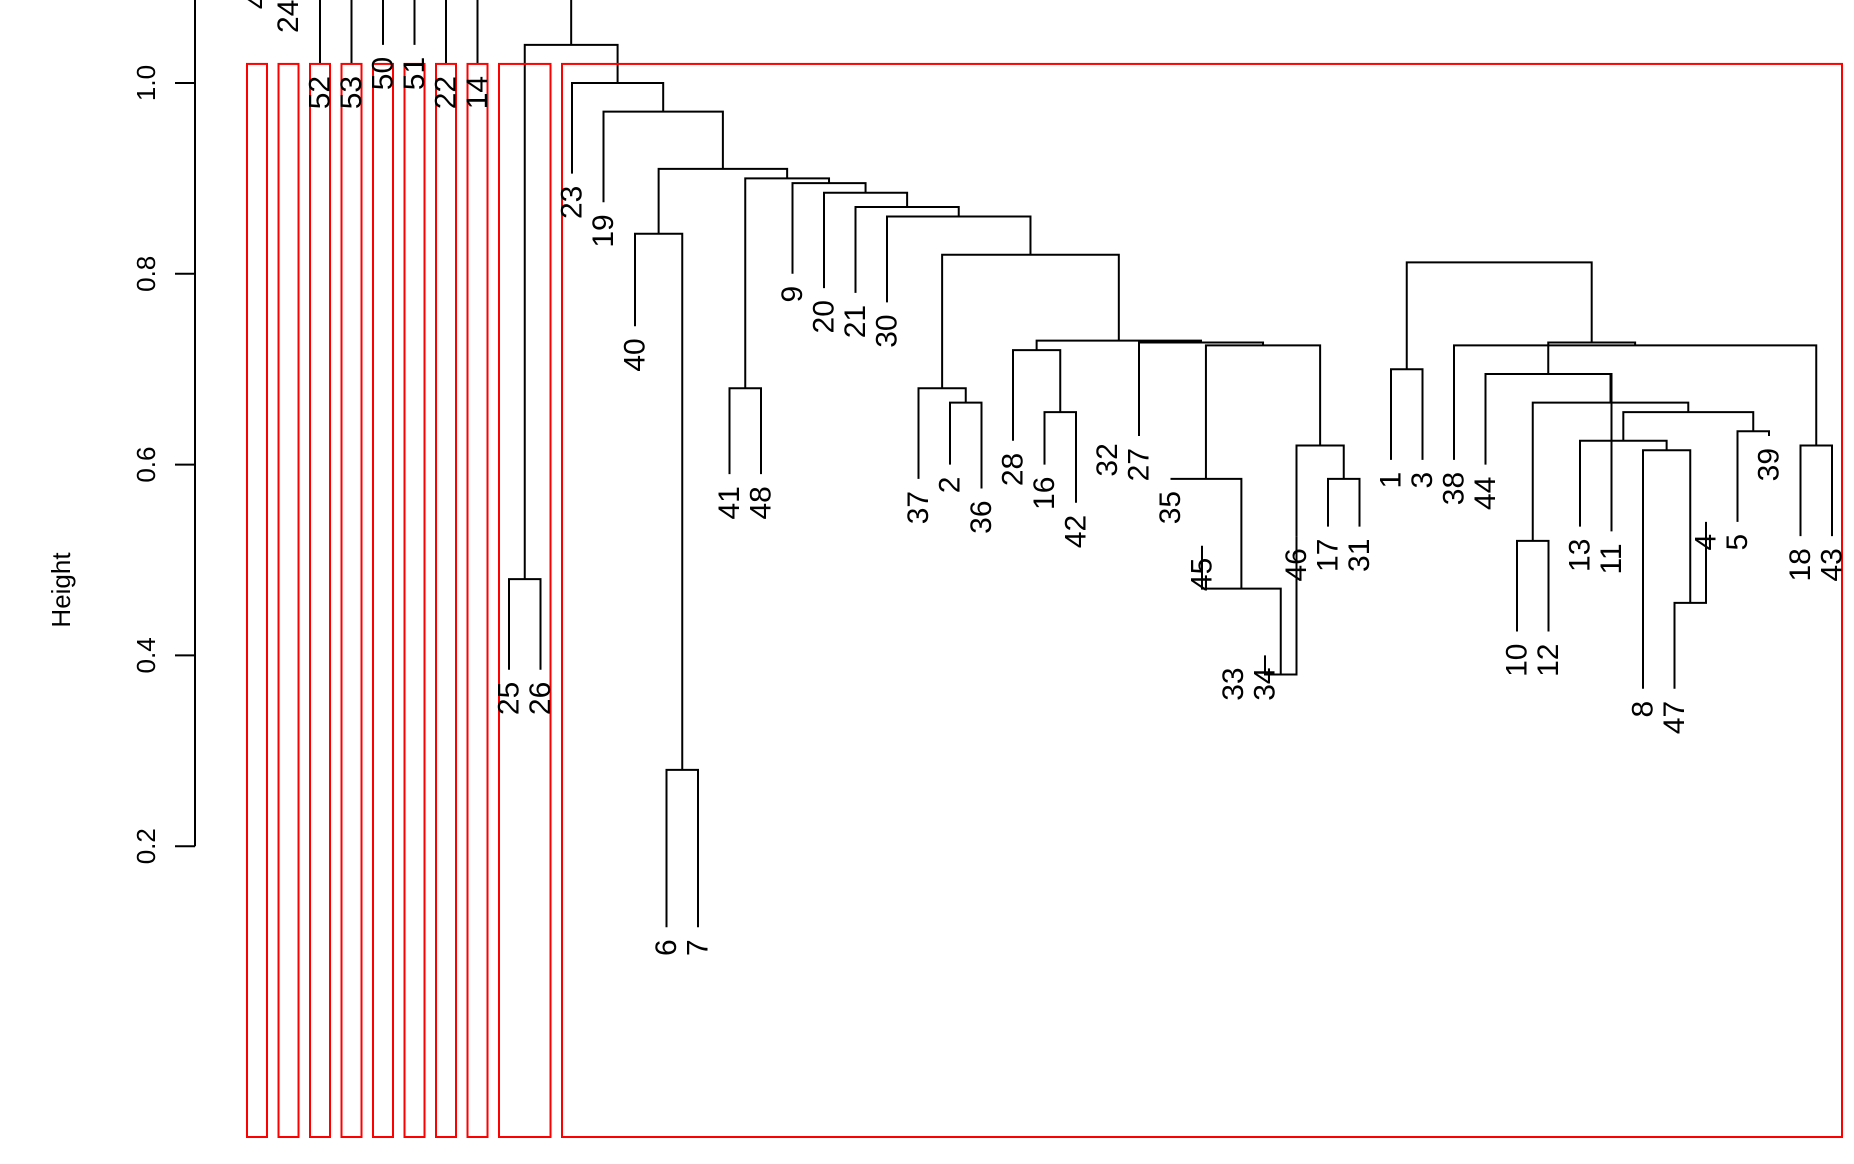 This screenshot has height=1164, width=1854. I want to click on leaf-label: 38, so click(1454, 488).